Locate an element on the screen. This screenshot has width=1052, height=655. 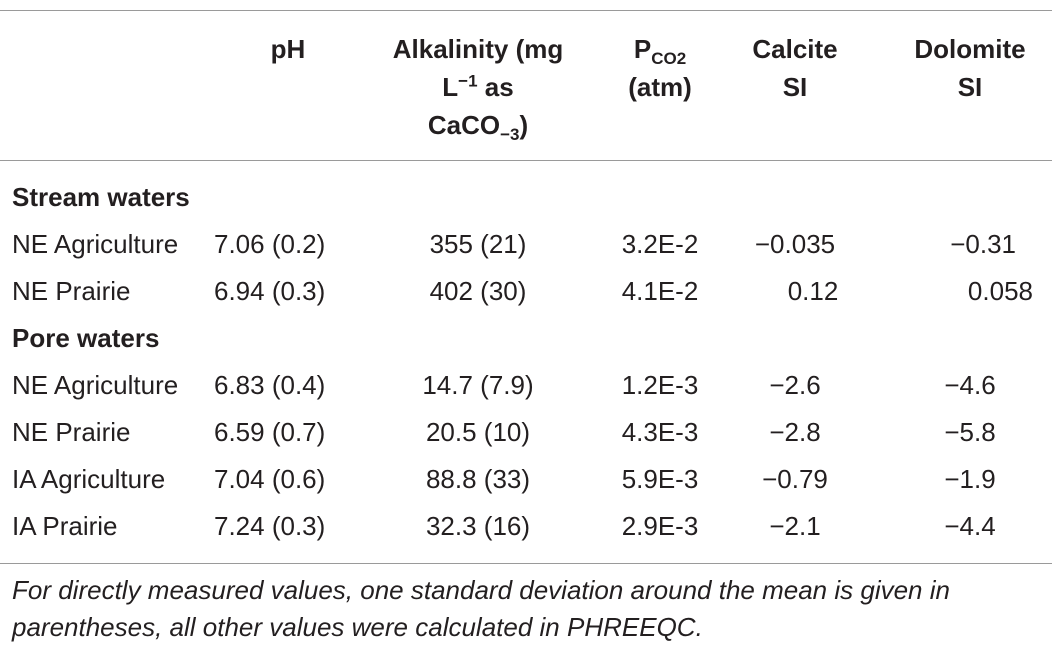
cell-ph: 7.24 (0.3) is located at coordinates (270, 526).